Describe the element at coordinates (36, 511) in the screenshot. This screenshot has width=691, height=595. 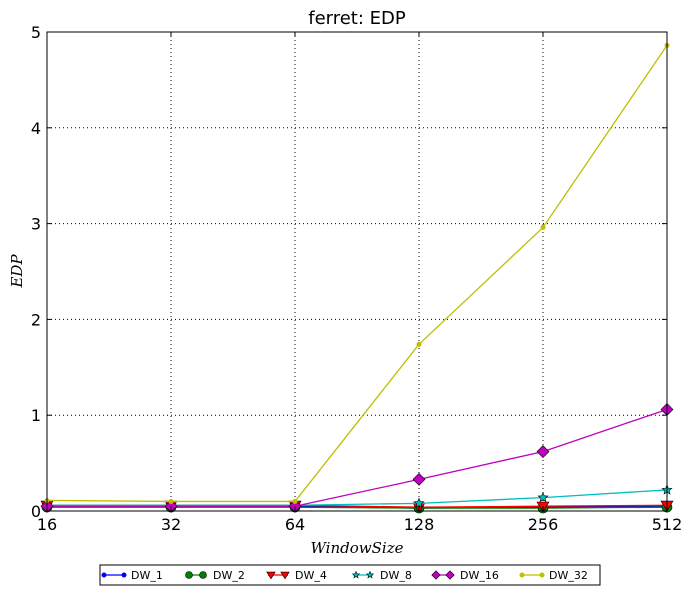
I see `y-tick-label: 0` at that location.